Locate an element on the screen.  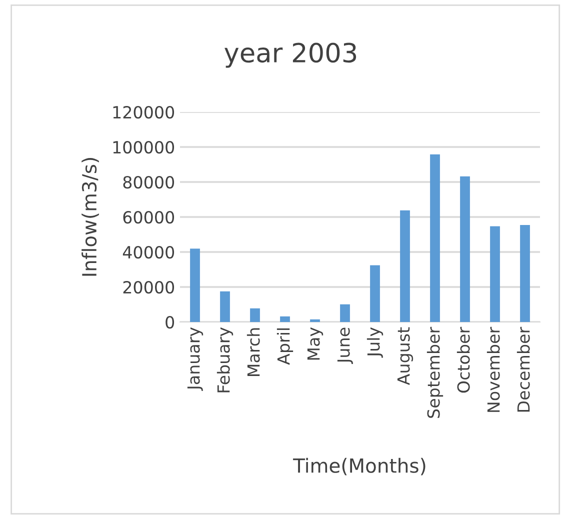
y-tick-label: 40000 is located at coordinates (148, 252).